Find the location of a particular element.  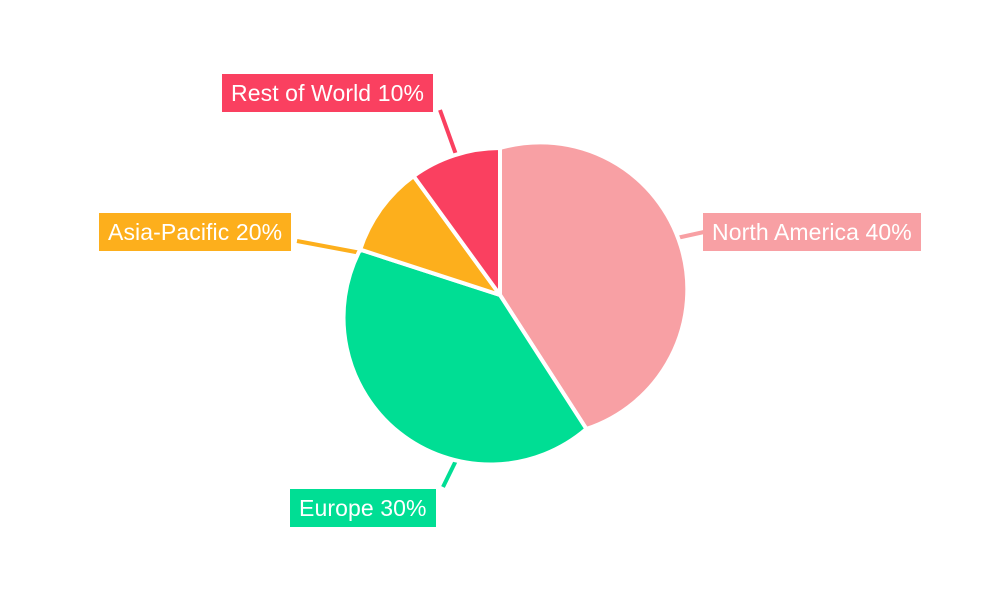

pie-label-europe: Europe 30% is located at coordinates (363, 508).